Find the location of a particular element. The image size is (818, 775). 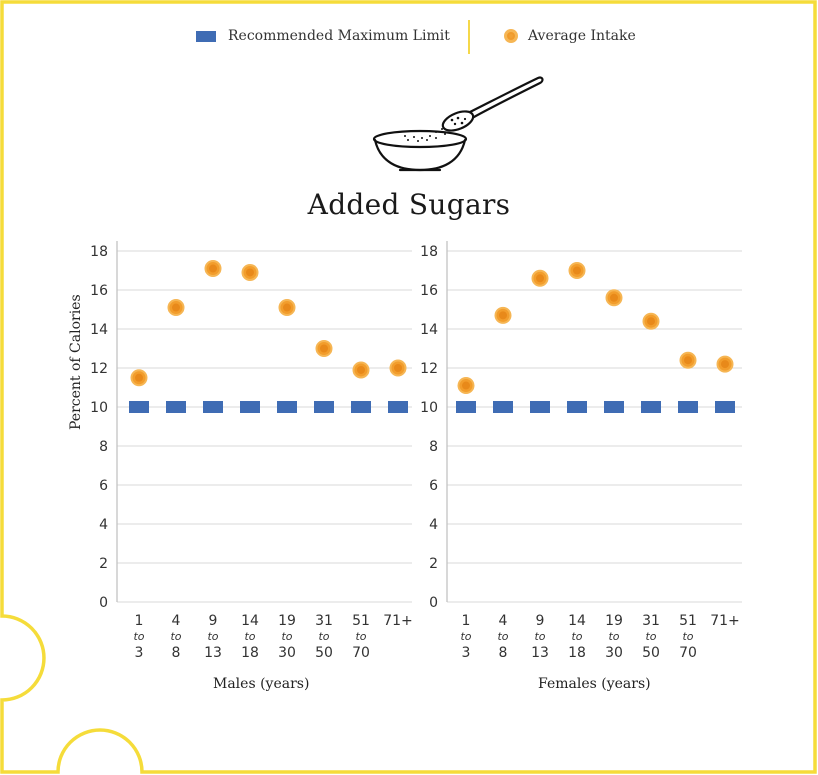

x-axis-label-females: Females (years) is located at coordinates (594, 684).